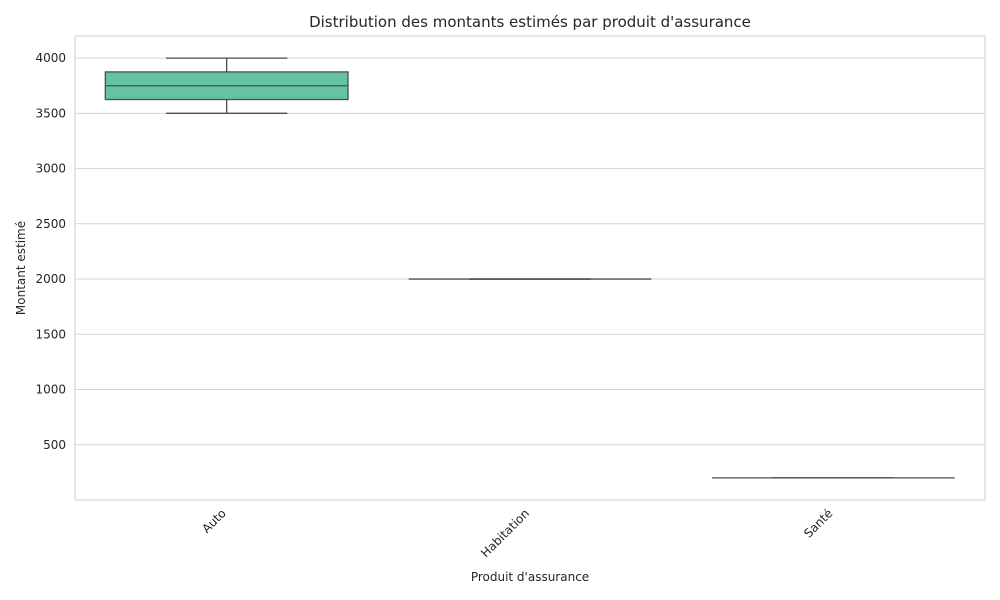 The height and width of the screenshot is (600, 1000). Describe the element at coordinates (54, 445) in the screenshot. I see `y-tick-label: 500` at that location.